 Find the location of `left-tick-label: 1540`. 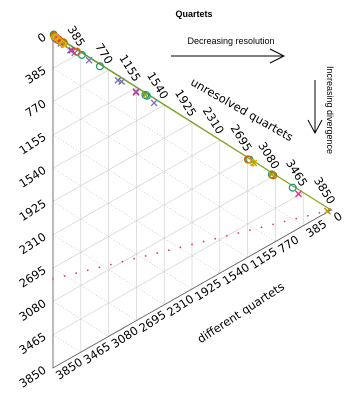

left-tick-label: 1540 is located at coordinates (32, 177).